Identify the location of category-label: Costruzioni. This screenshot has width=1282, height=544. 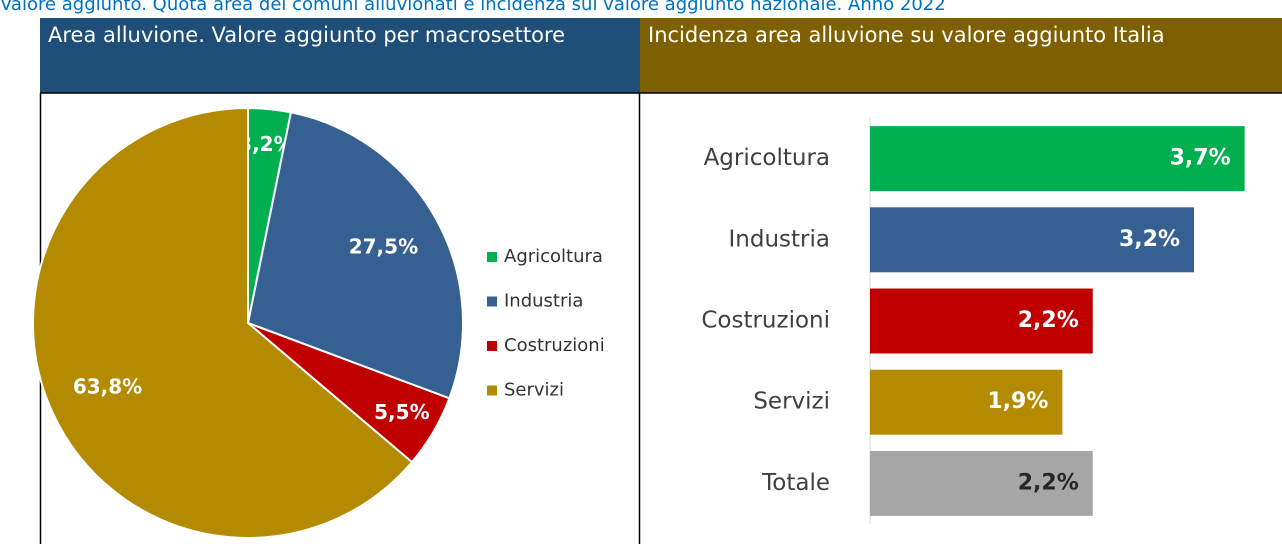
(765, 321).